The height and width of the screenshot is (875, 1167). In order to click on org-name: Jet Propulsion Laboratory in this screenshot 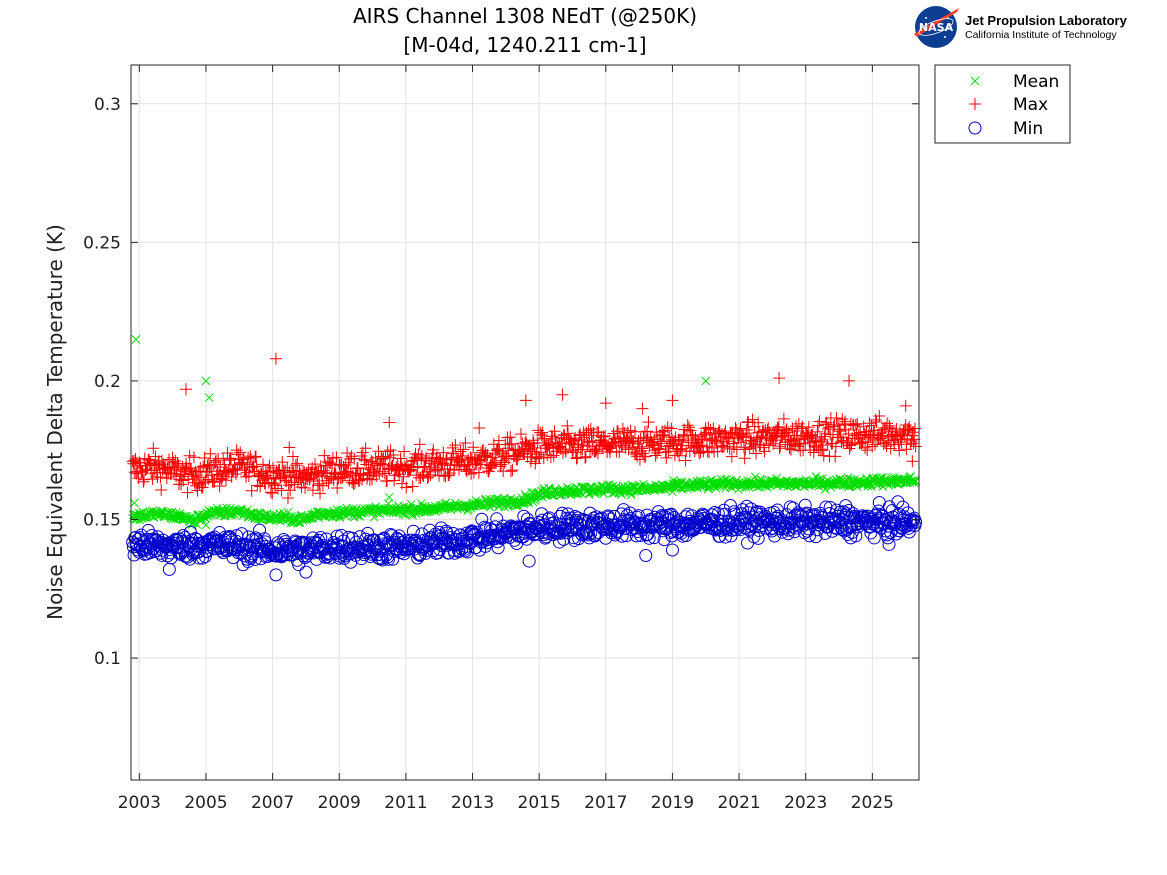, I will do `click(1046, 20)`.